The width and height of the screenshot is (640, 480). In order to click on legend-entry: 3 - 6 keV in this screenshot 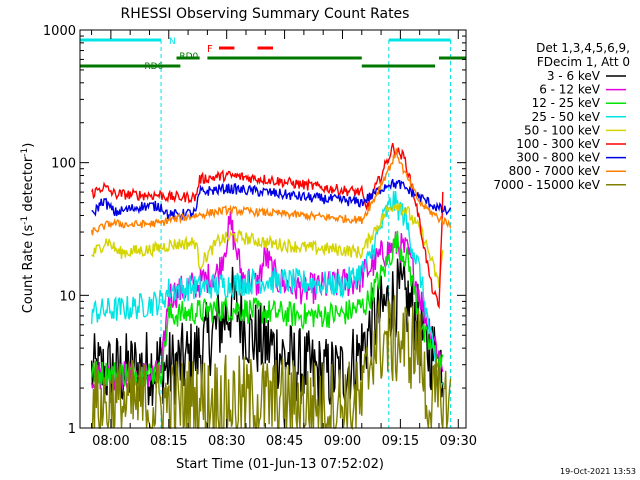, I will do `click(574, 76)`.